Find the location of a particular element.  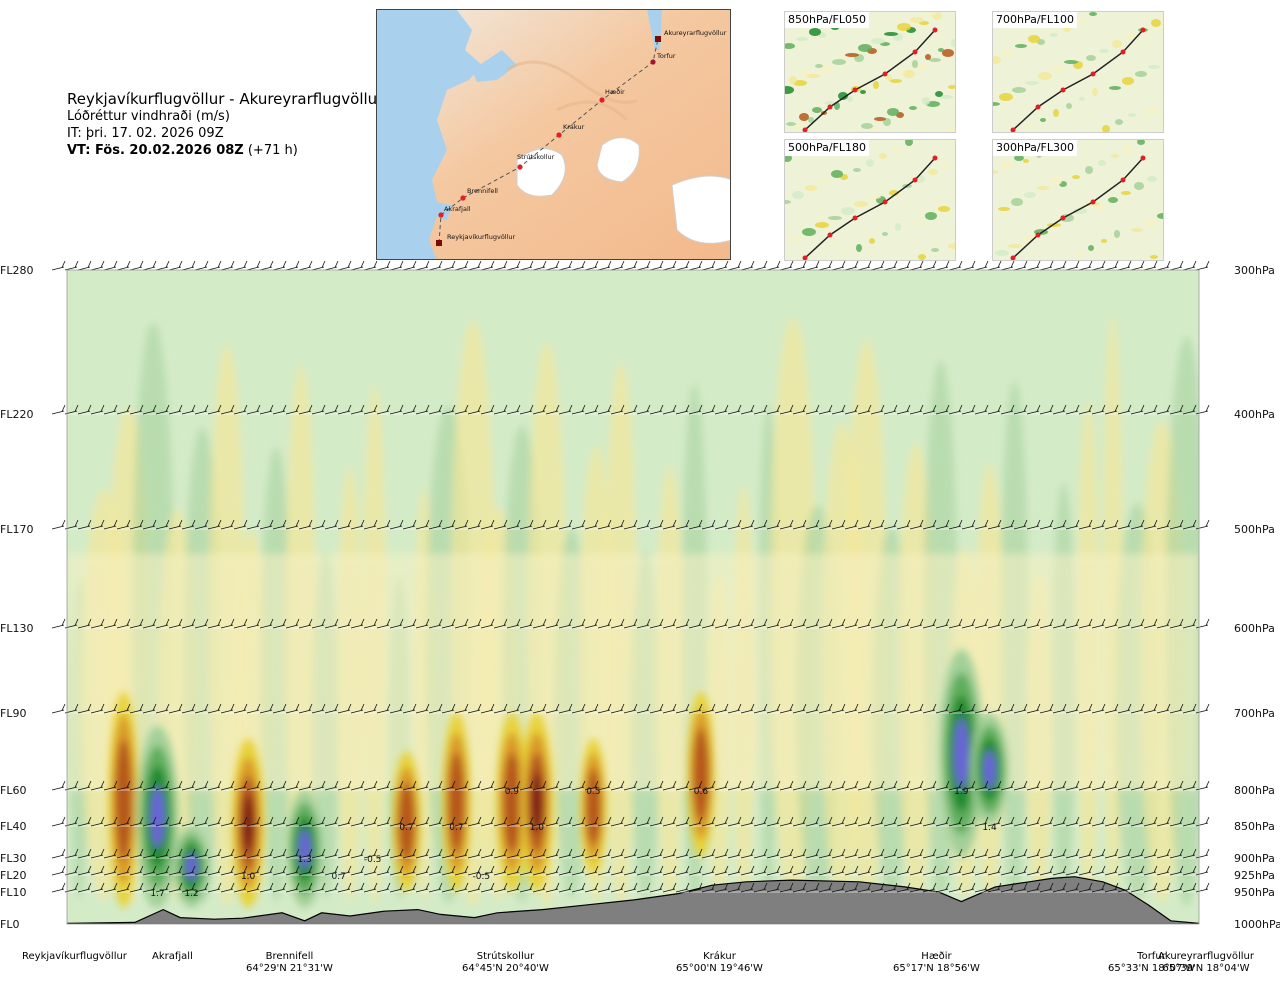

panel-route-line is located at coordinates (870, 80).